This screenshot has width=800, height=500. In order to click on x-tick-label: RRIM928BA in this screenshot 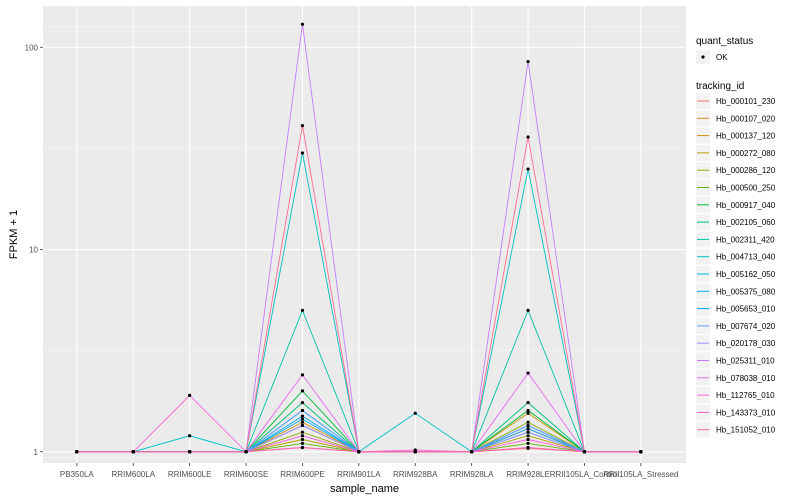, I will do `click(415, 474)`.